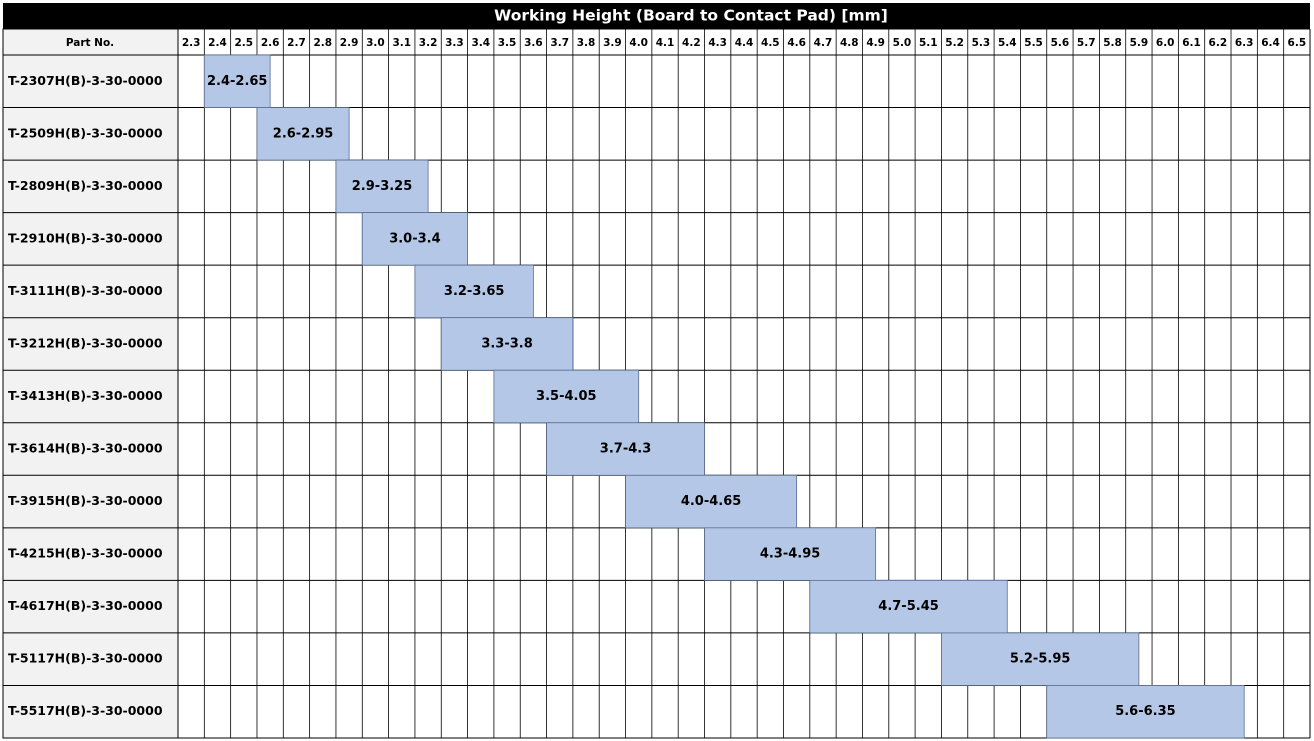 This screenshot has width=1314, height=741. I want to click on x-tick-label: 2.4, so click(217, 43).